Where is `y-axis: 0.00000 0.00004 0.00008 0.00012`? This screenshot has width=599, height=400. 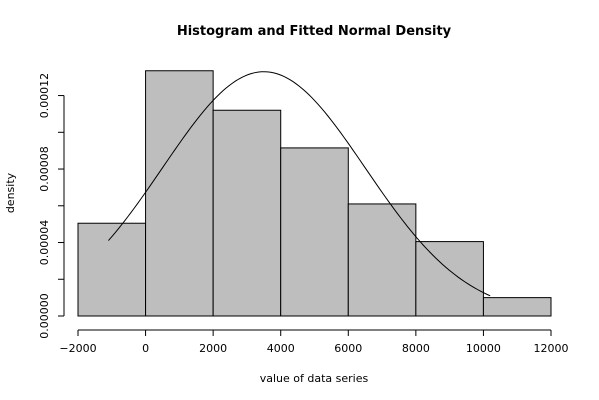 y-axis: 0.00000 0.00004 0.00008 0.00012 is located at coordinates (51, 206).